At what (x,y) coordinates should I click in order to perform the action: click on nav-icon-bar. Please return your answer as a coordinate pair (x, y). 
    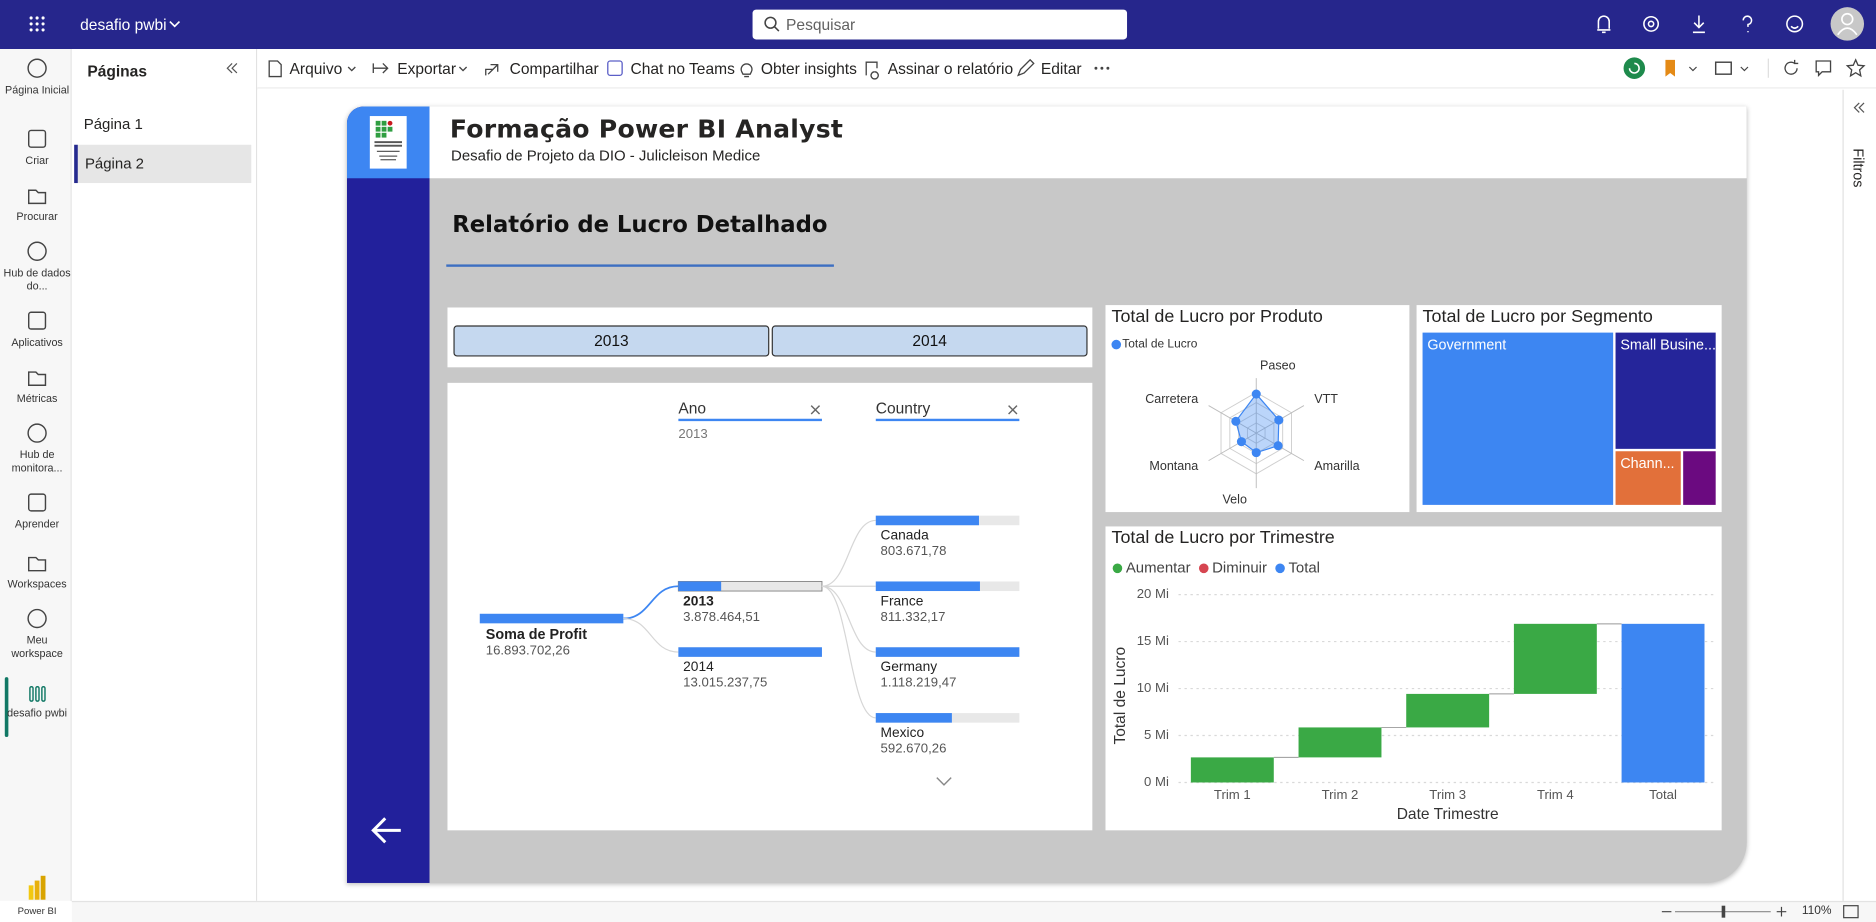
    Looking at the image, I should click on (37, 694).